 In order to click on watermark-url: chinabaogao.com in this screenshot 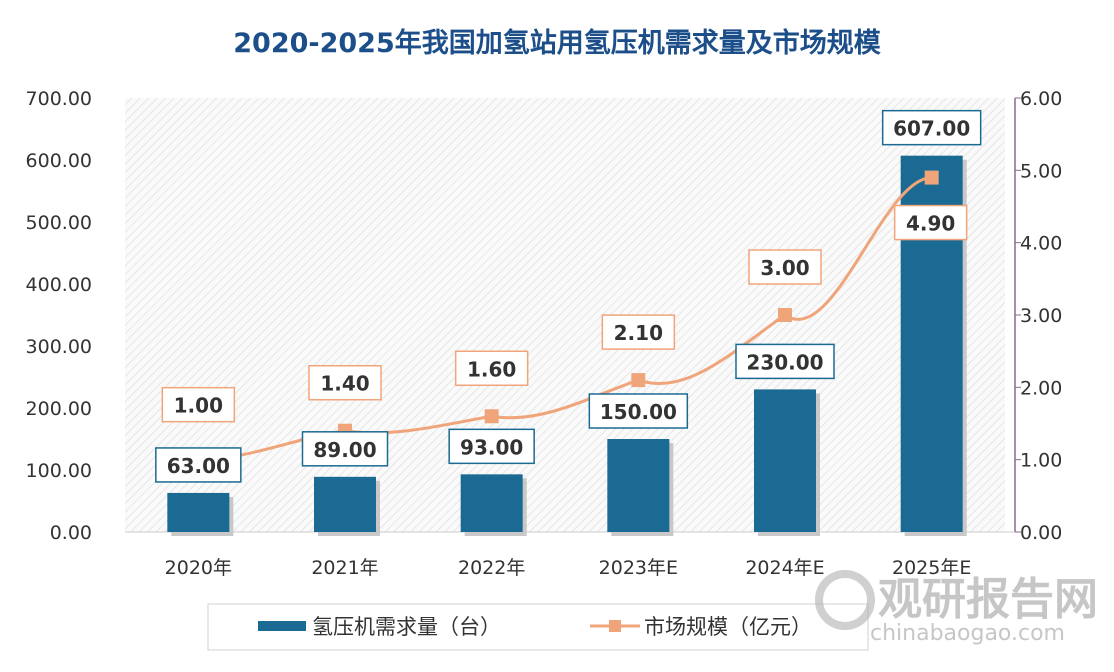, I will do `click(967, 633)`.